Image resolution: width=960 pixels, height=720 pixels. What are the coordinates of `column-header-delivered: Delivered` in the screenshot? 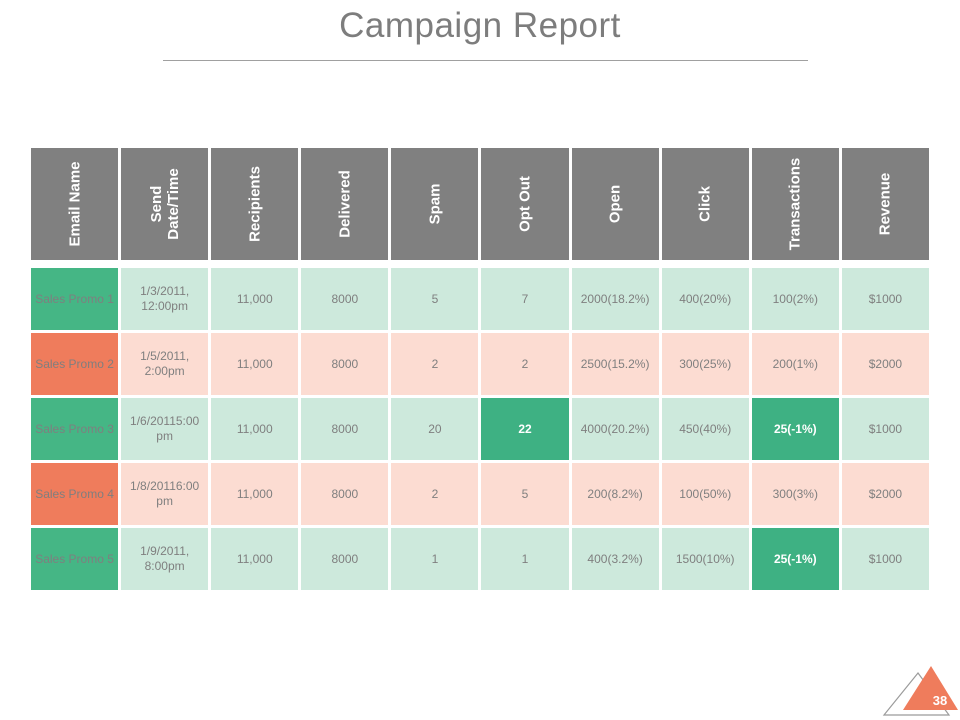 It's located at (345, 206).